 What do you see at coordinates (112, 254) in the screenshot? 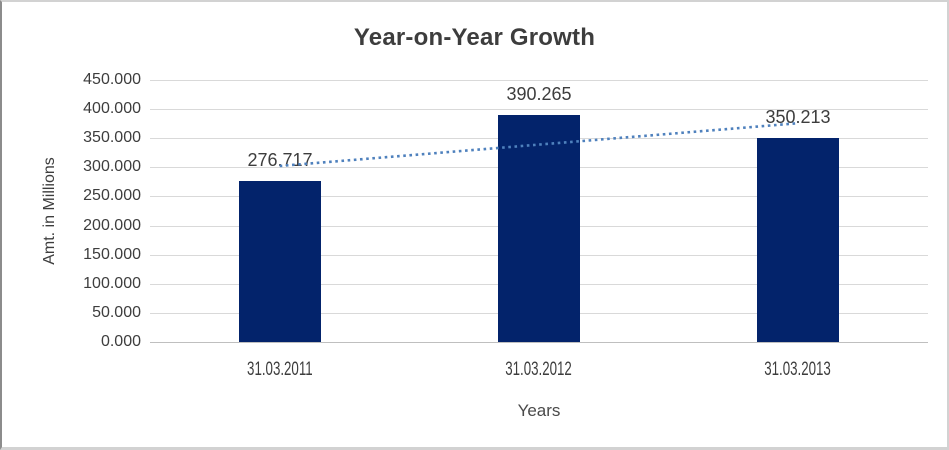
I see `y-tick-label: 150.000` at bounding box center [112, 254].